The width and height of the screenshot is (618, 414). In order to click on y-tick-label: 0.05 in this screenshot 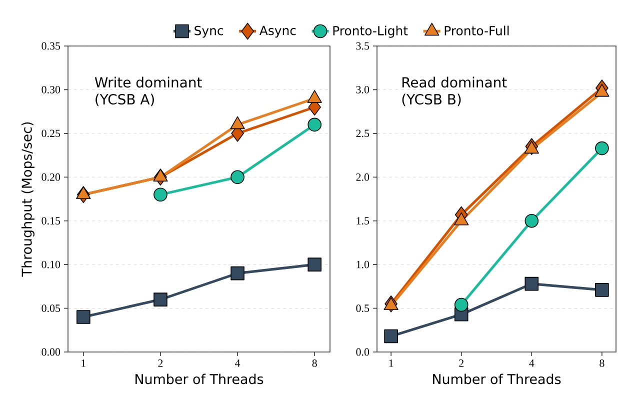, I will do `click(51, 308)`.